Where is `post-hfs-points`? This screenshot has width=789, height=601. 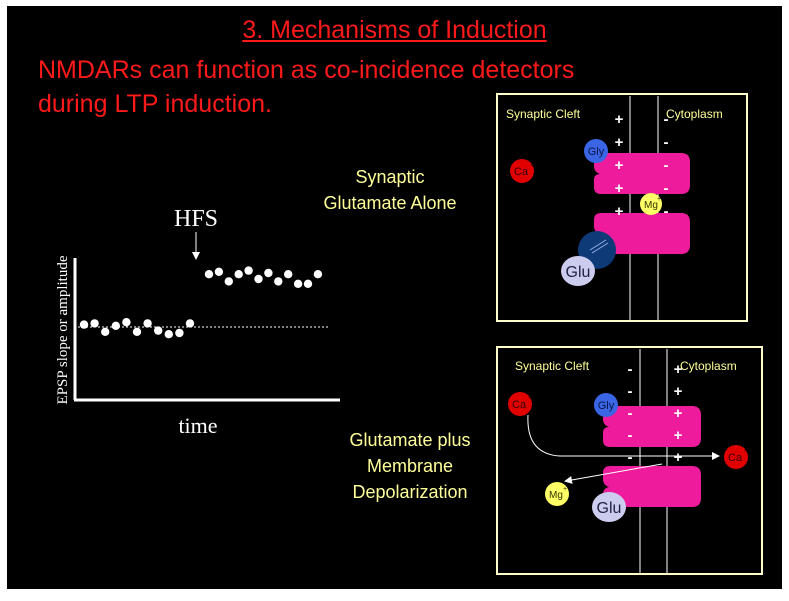 post-hfs-points is located at coordinates (263, 277).